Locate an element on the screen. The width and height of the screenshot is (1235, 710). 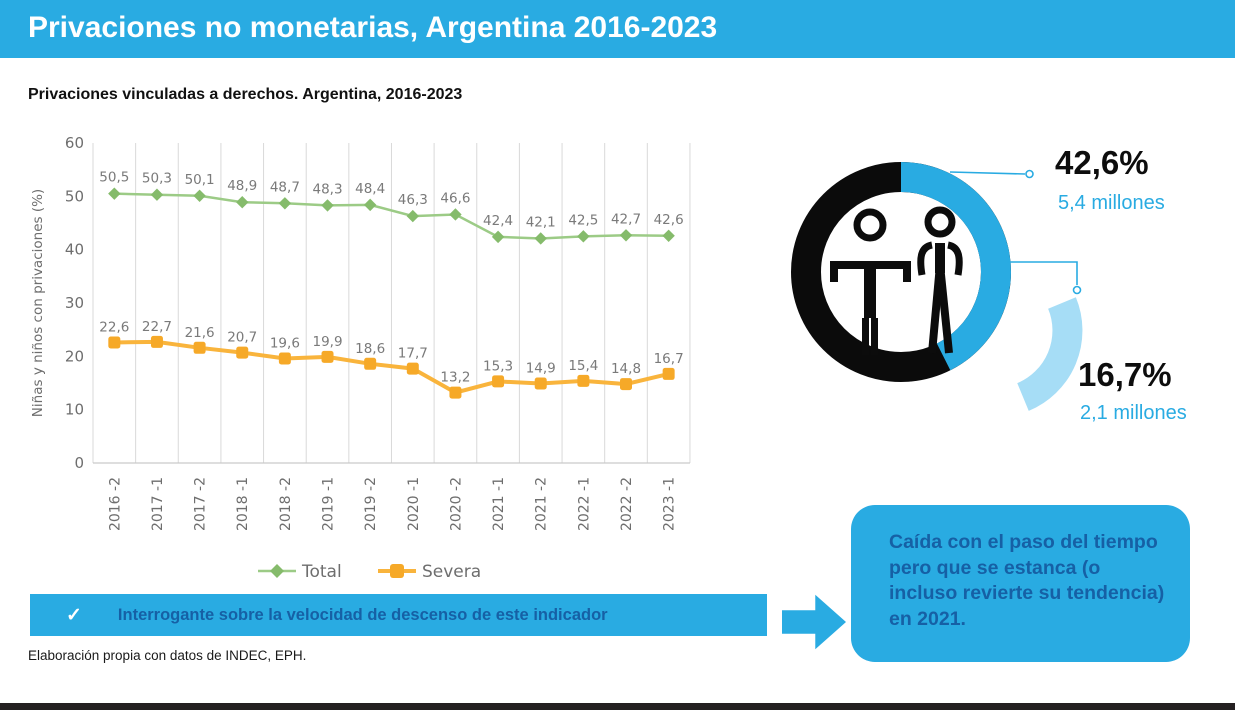
data-label: 46,6 is located at coordinates (455, 198).